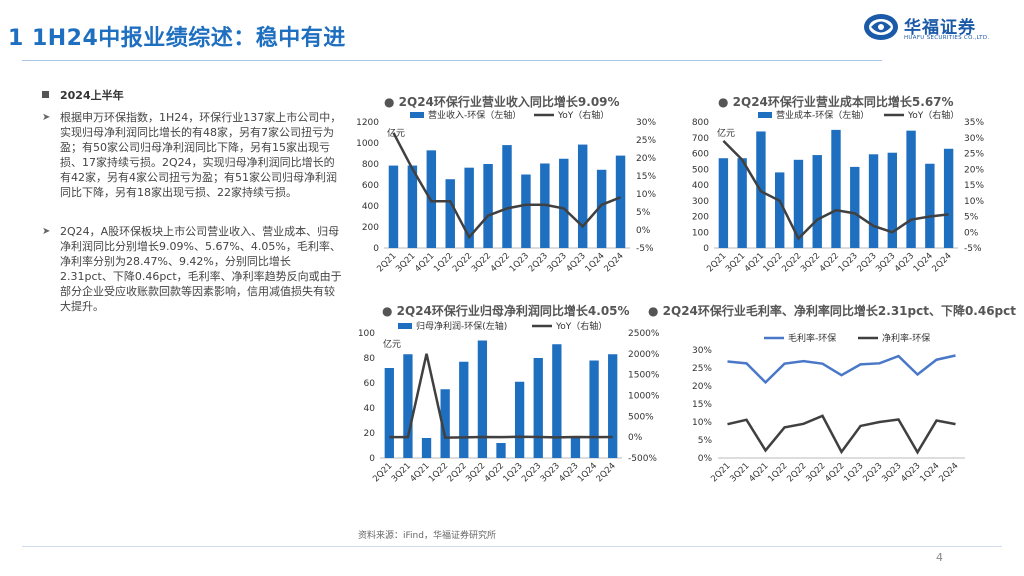 The image size is (1024, 576). Describe the element at coordinates (645, 249) in the screenshot. I see `y-right-tick-label: -5%` at that location.